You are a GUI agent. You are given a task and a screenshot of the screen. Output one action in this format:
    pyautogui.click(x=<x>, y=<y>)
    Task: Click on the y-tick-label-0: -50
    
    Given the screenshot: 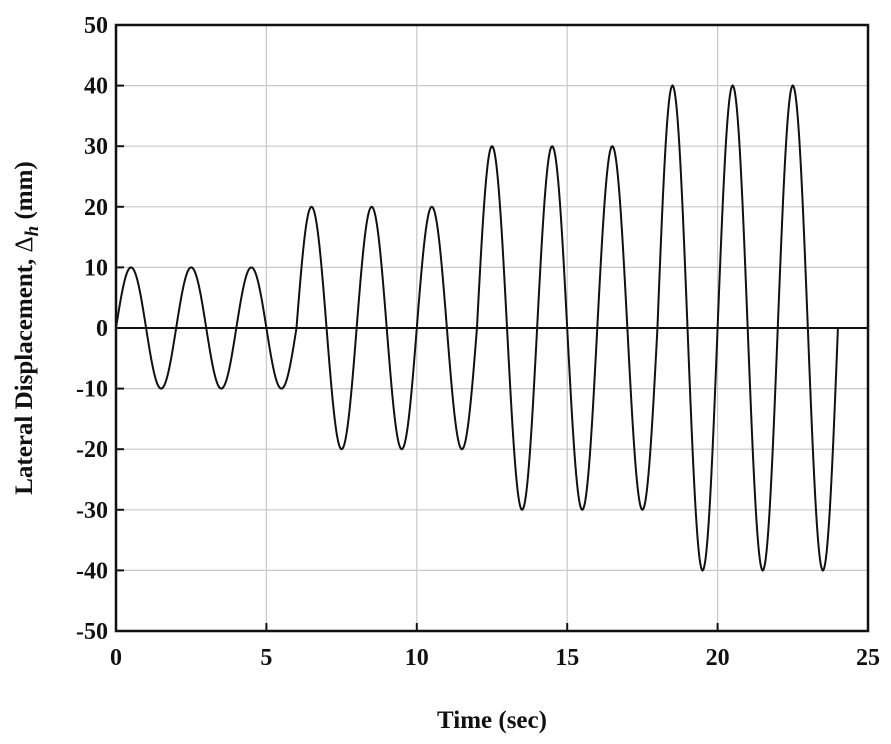 What is the action you would take?
    pyautogui.click(x=92, y=632)
    